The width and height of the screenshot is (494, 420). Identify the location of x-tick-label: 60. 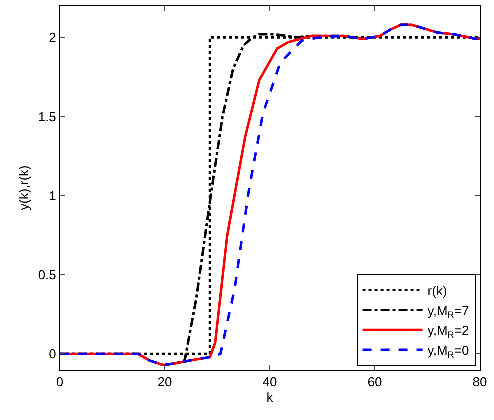
(375, 382).